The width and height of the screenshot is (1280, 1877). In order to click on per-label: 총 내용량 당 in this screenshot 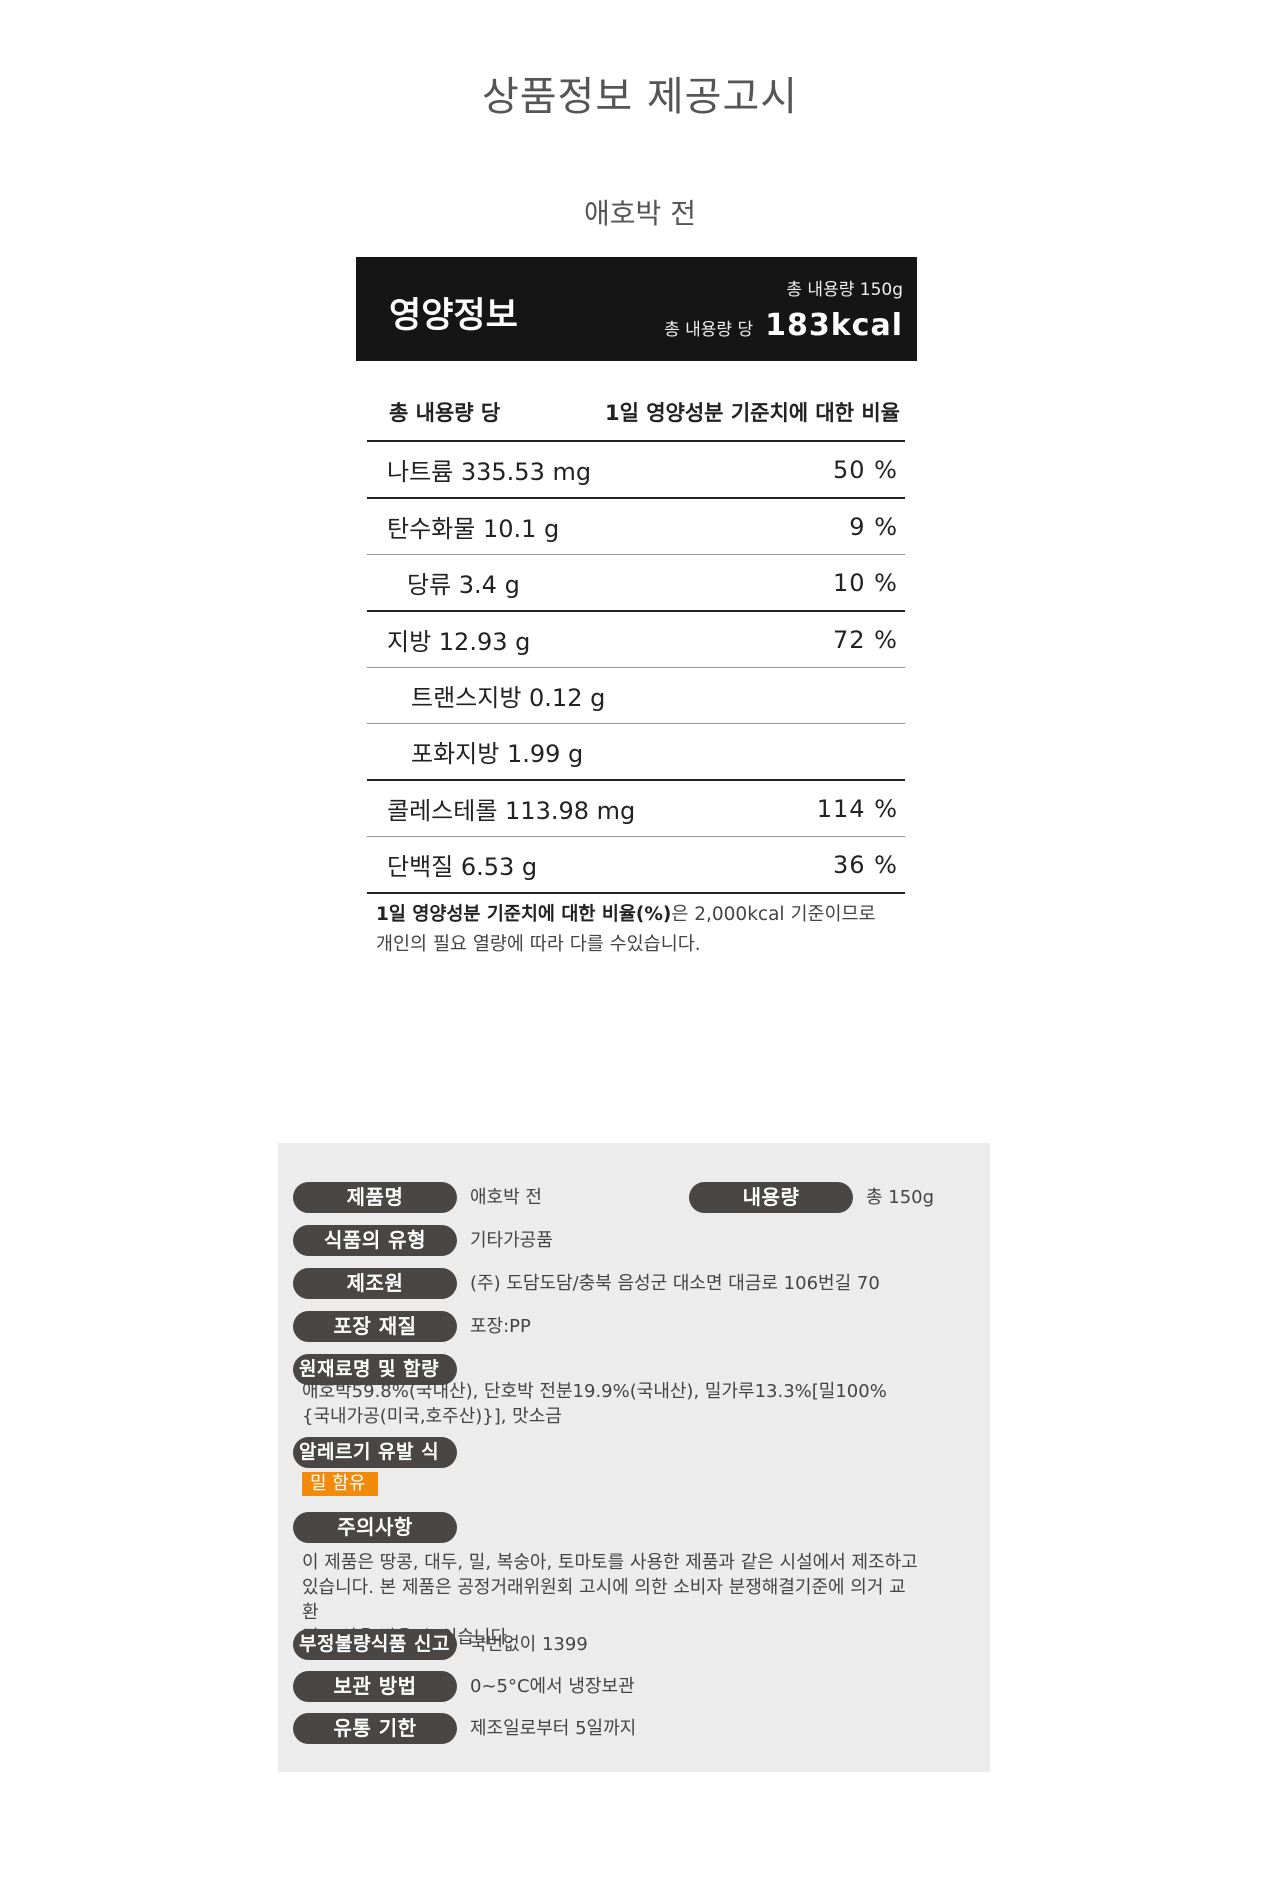, I will do `click(709, 330)`.